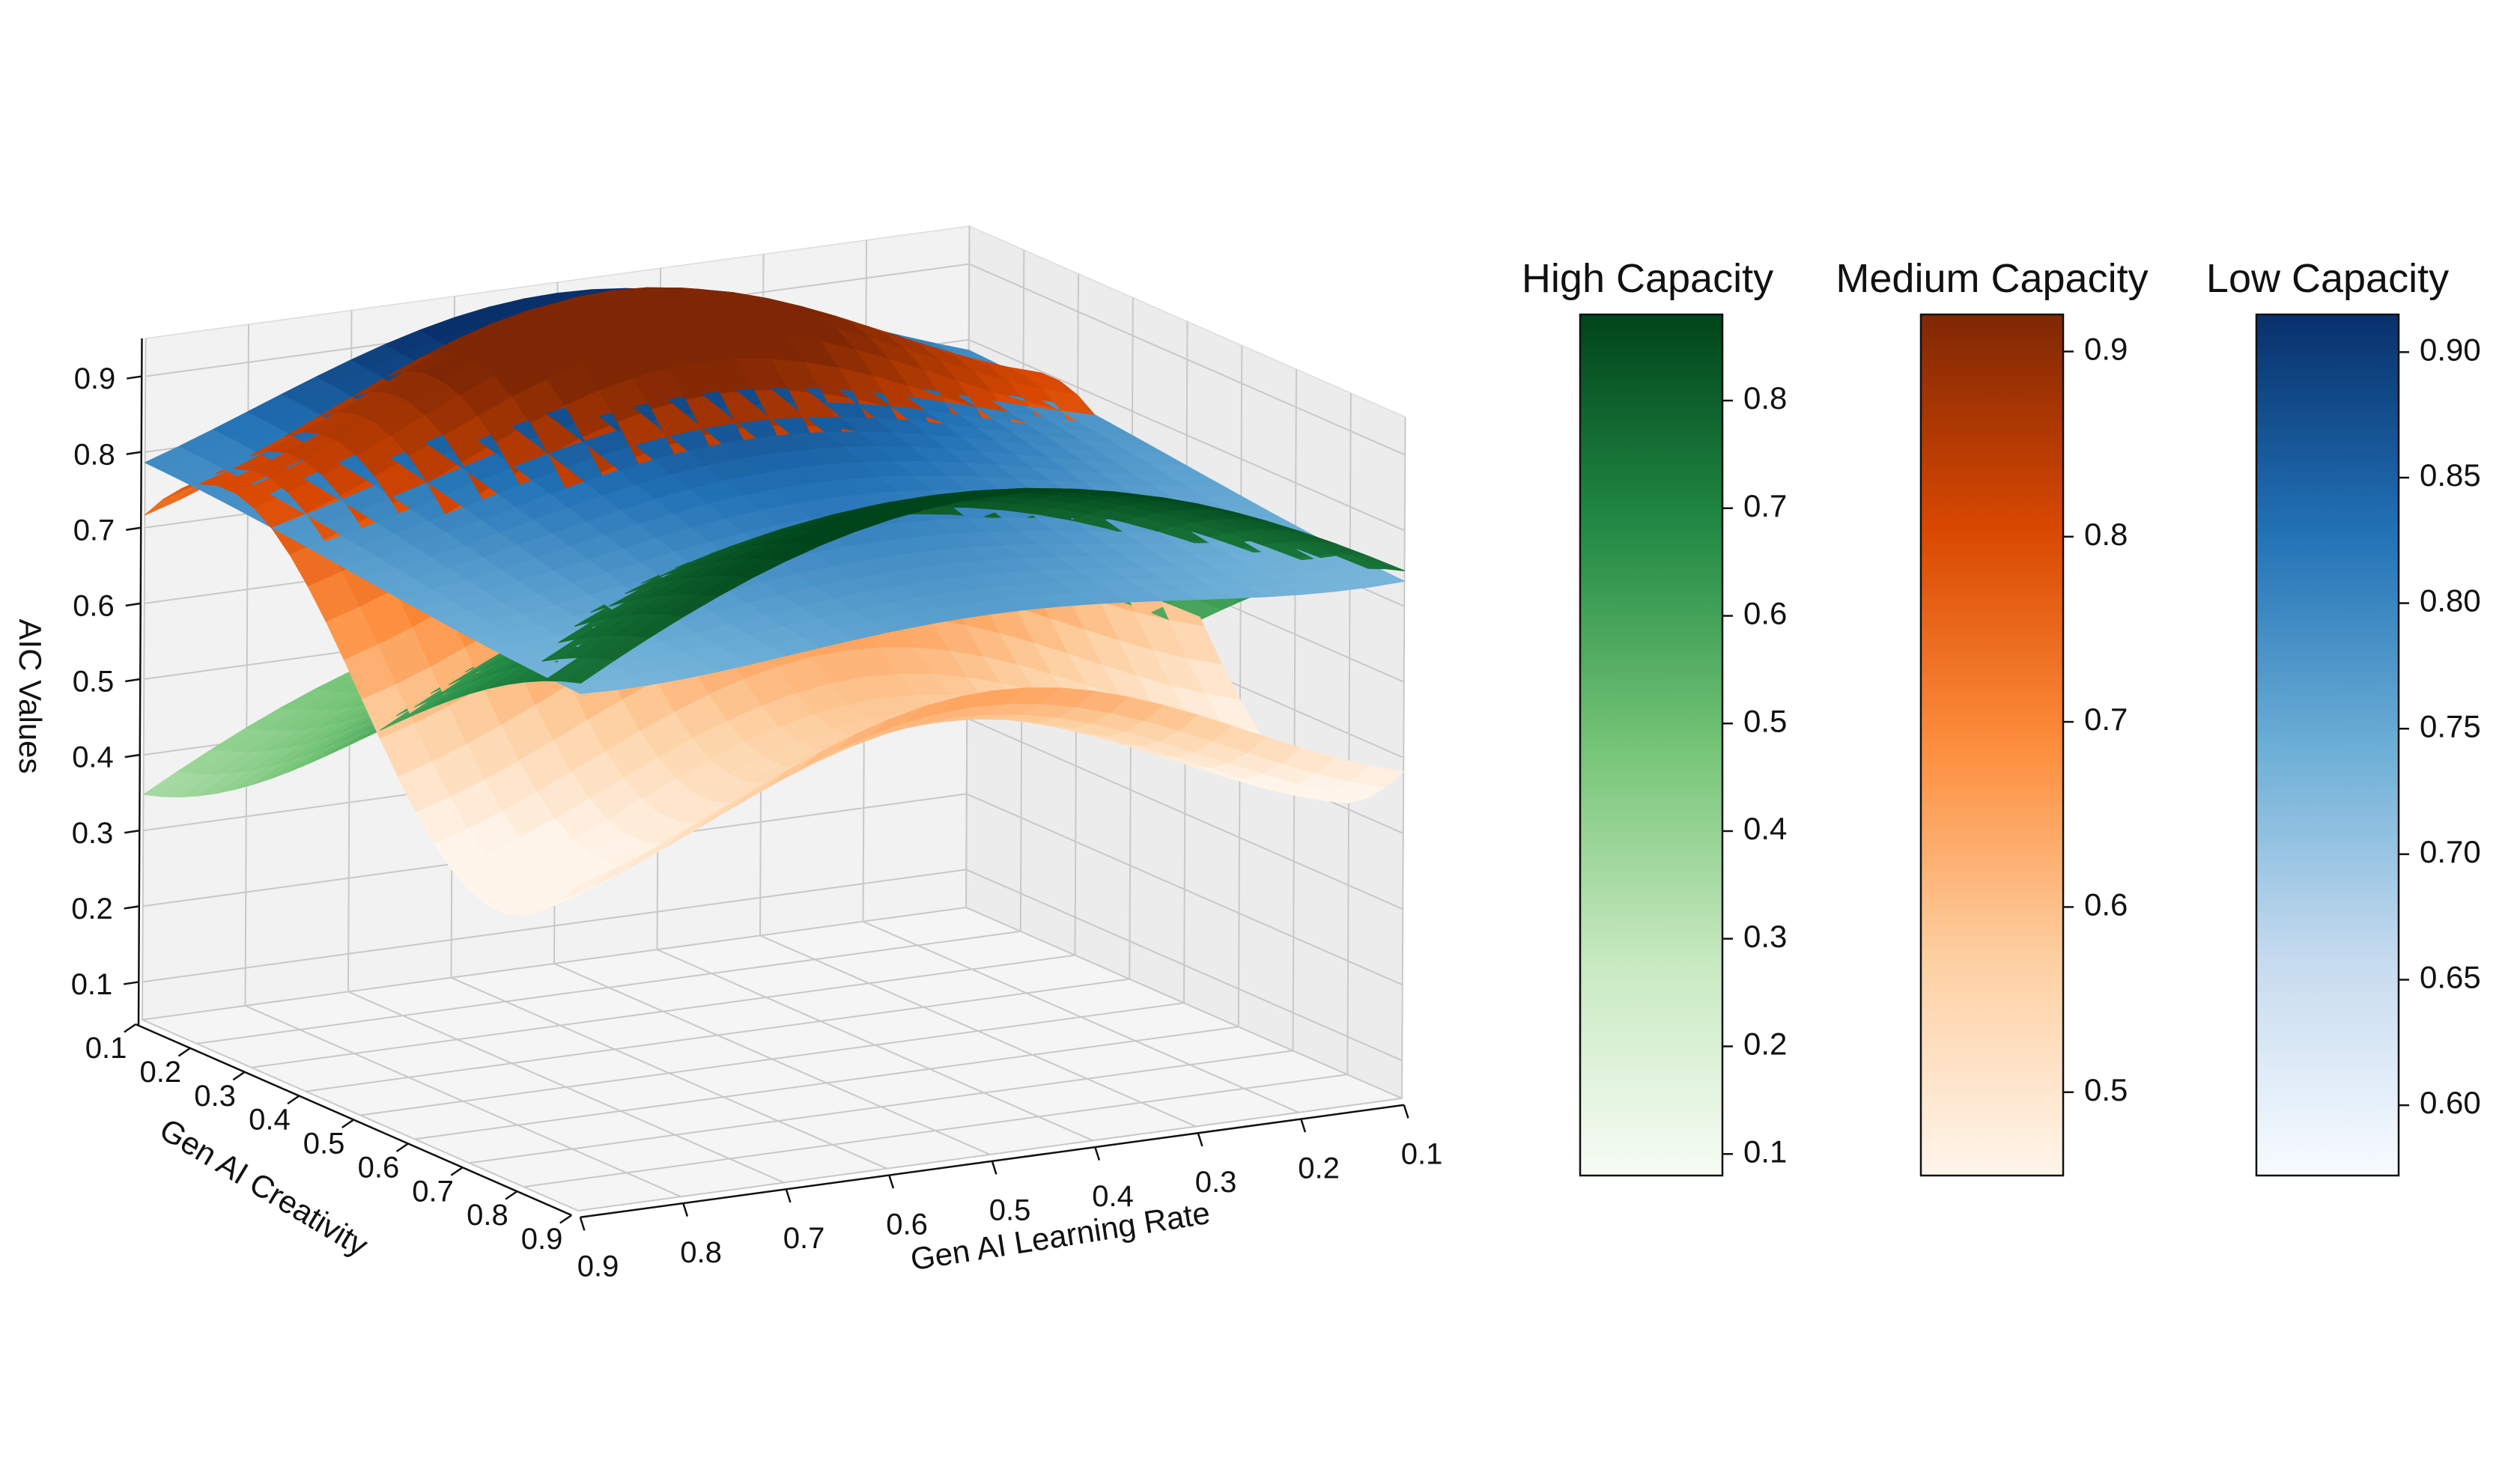 The width and height of the screenshot is (2505, 1484). Describe the element at coordinates (1060, 1236) in the screenshot. I see `x-axis-label: Gen AI Learning Rate` at that location.